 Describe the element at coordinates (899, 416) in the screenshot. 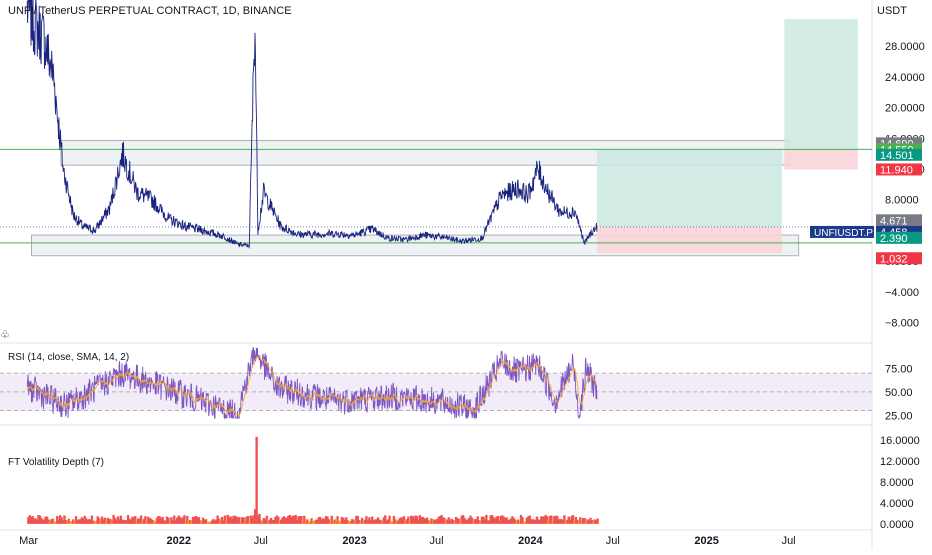

I see `rsi-tick-label: 25.00` at that location.